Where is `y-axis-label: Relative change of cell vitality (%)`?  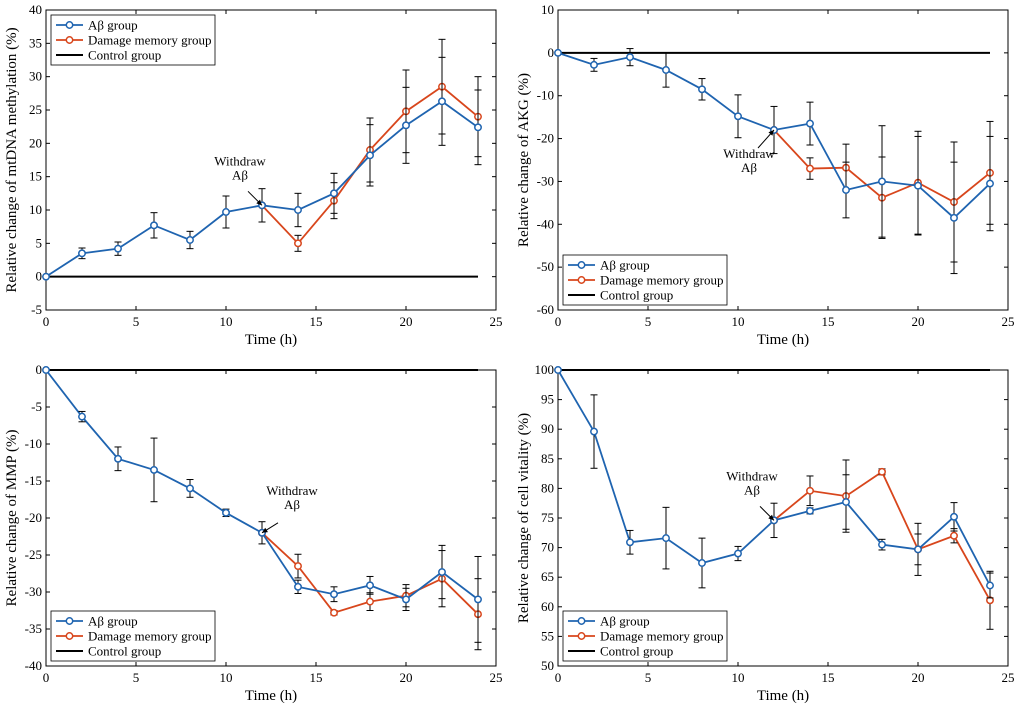 y-axis-label: Relative change of cell vitality (%) is located at coordinates (524, 518).